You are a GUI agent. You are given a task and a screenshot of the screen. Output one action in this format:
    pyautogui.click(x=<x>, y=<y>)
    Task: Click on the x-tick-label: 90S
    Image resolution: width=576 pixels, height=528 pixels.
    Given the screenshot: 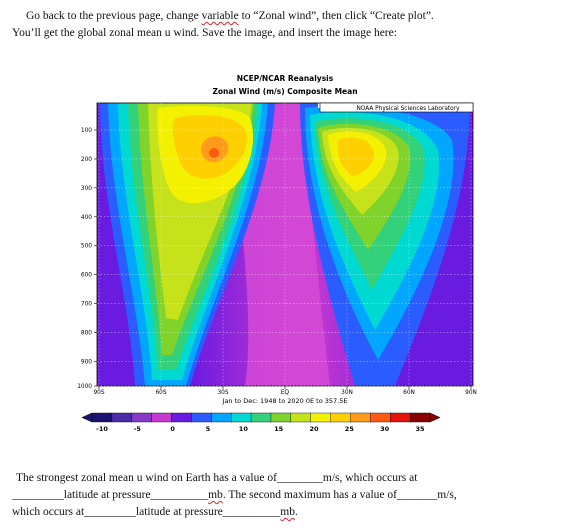 What is the action you would take?
    pyautogui.click(x=98, y=393)
    